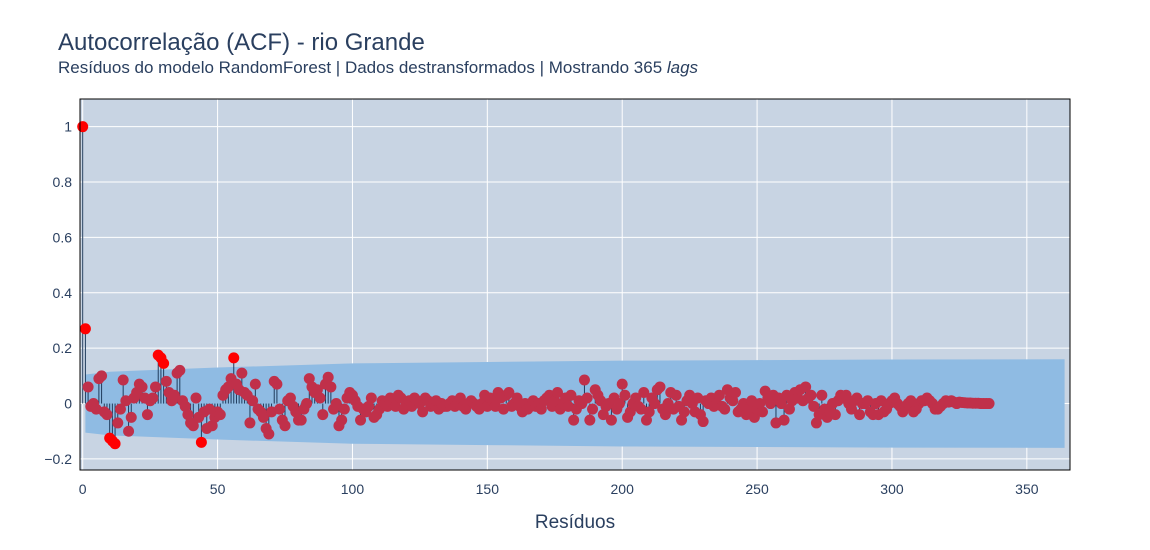  Describe the element at coordinates (575, 522) in the screenshot. I see `x-axis-title: Resíduos` at that location.